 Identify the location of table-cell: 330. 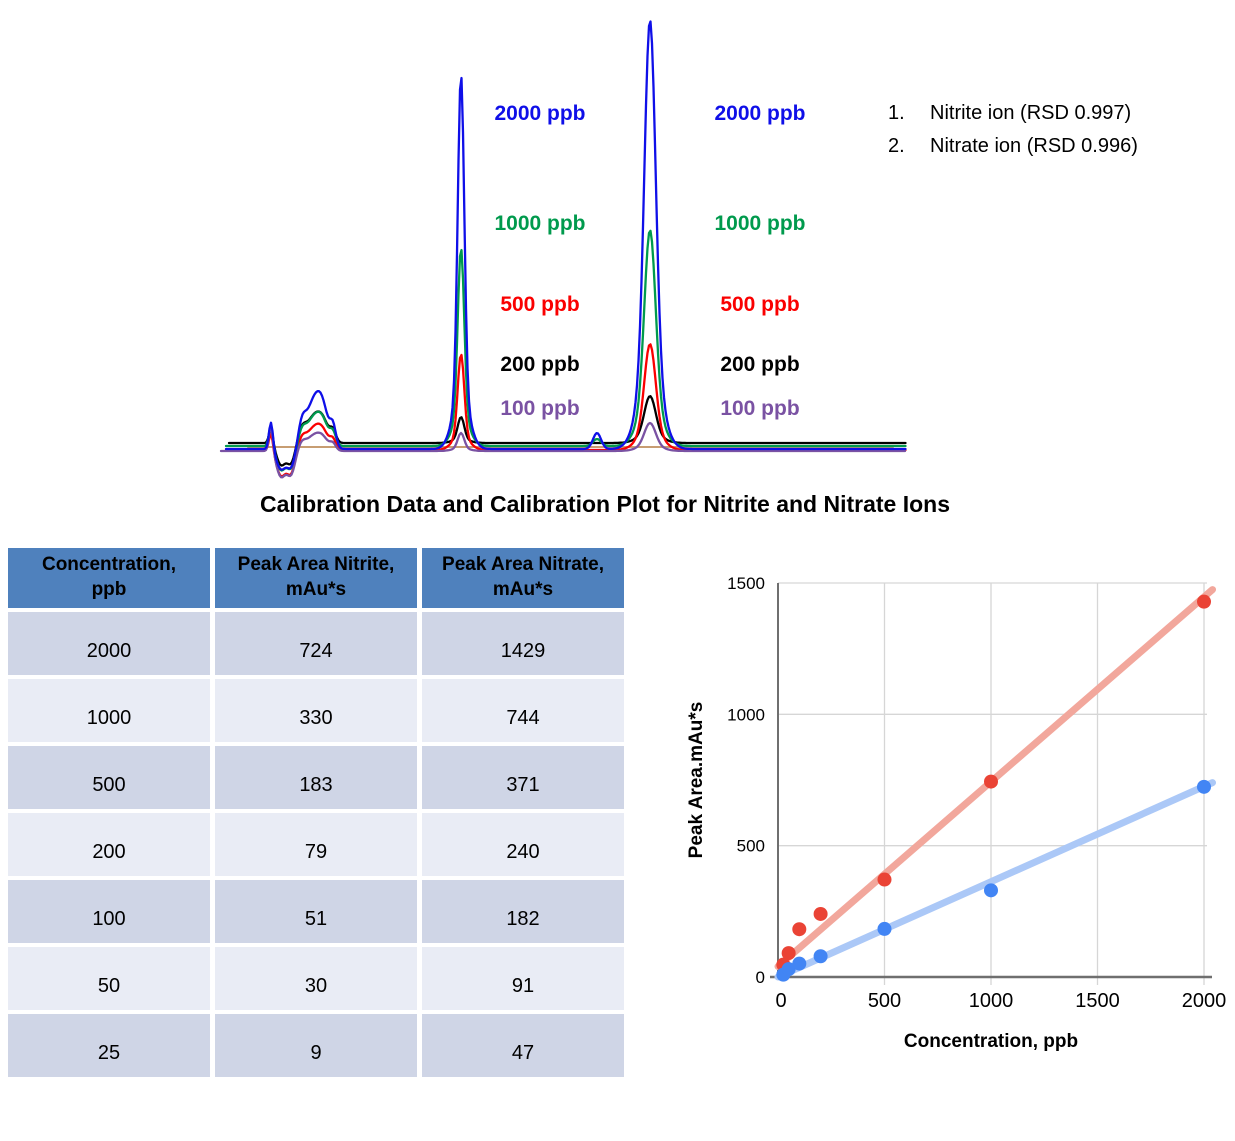
(316, 710).